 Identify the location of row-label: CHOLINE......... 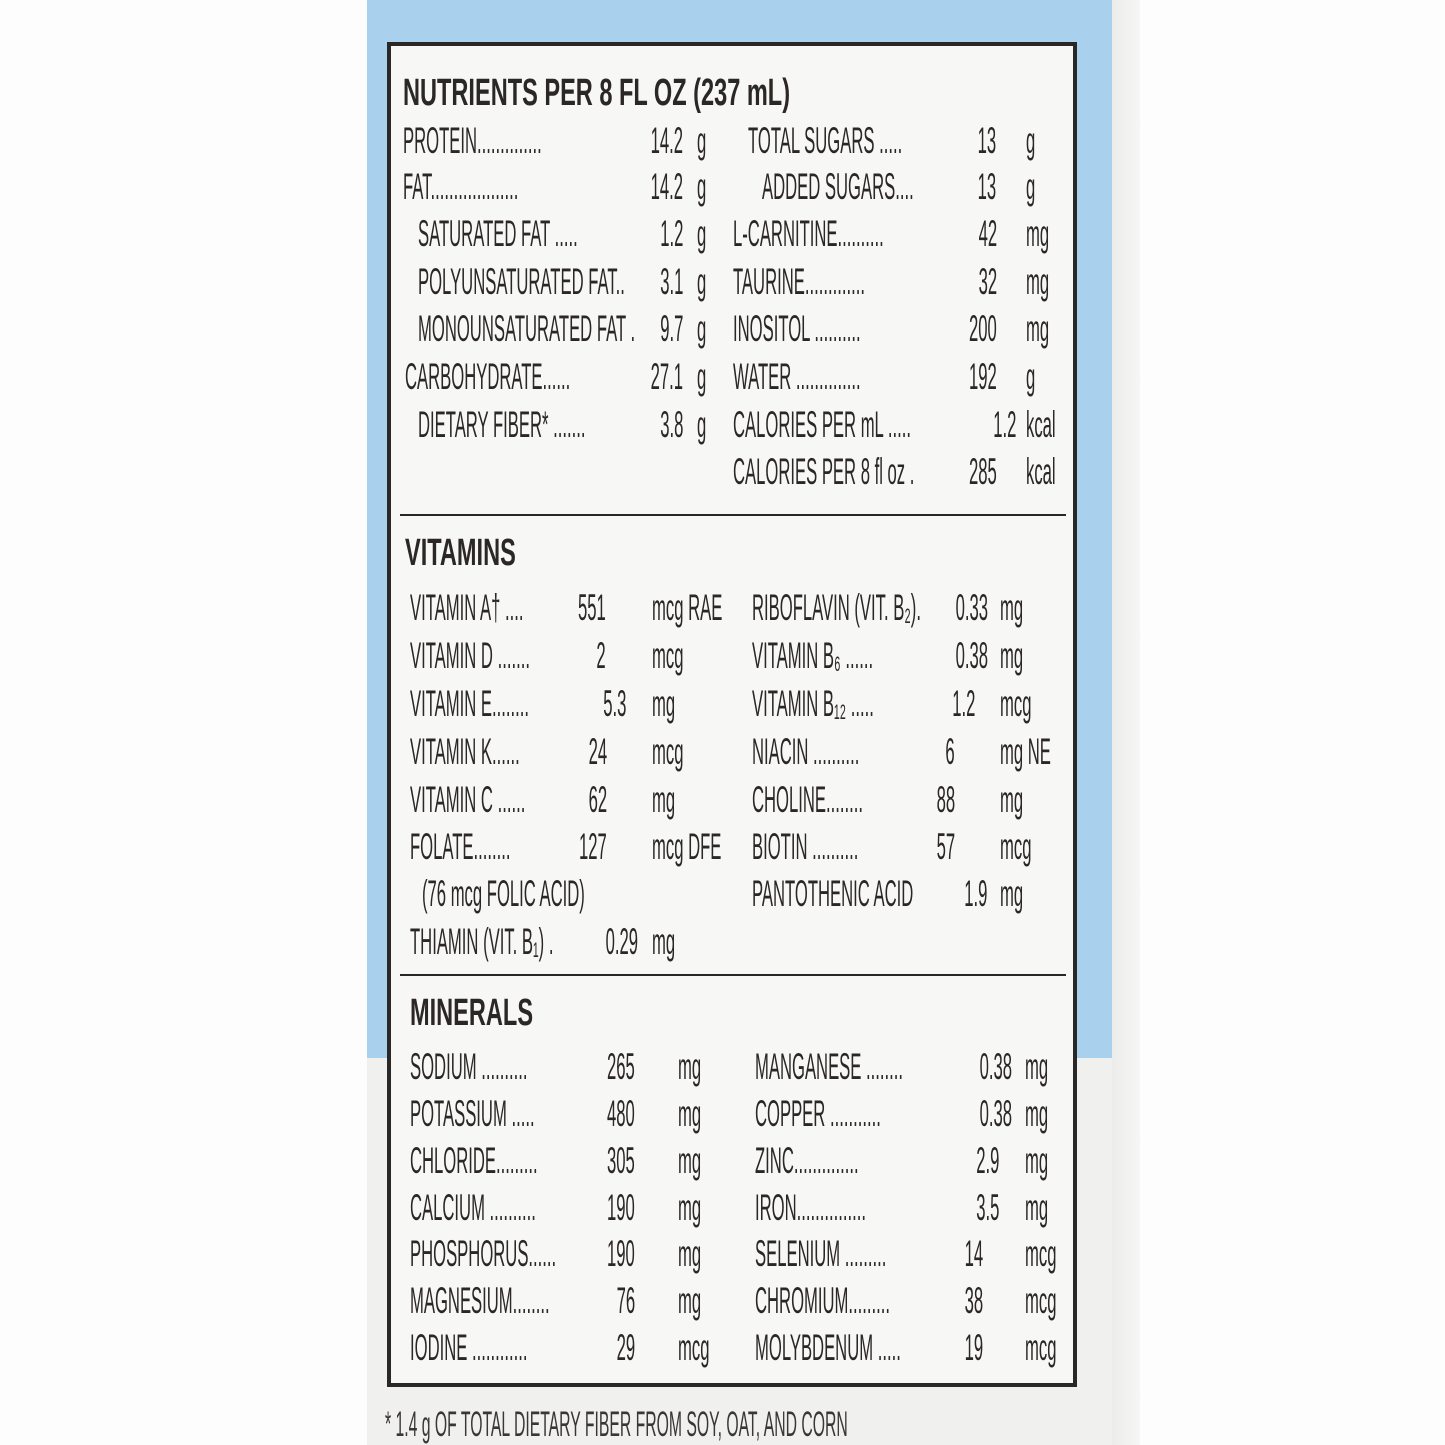
(808, 799).